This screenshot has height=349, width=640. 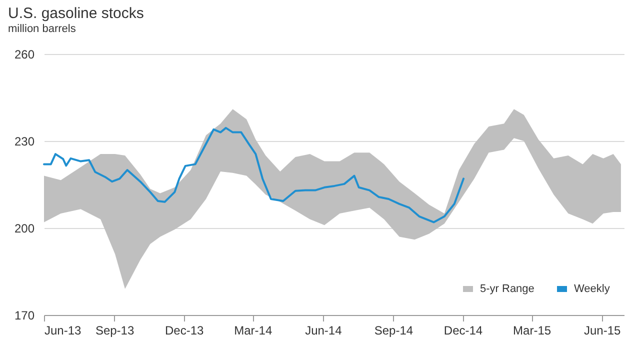 What do you see at coordinates (463, 331) in the screenshot?
I see `x-tick-label: Dec-14` at bounding box center [463, 331].